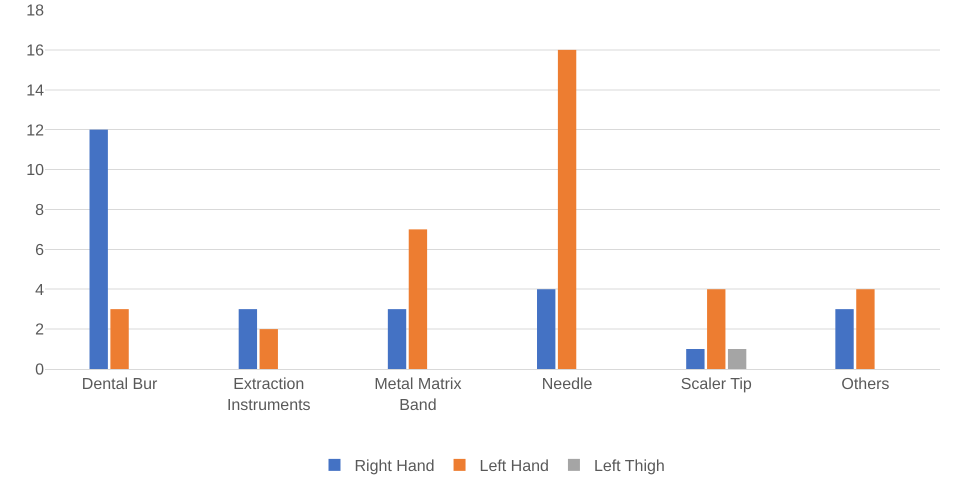 The image size is (955, 492). Describe the element at coordinates (120, 385) in the screenshot. I see `x-tick-label: Dental Bur` at that location.